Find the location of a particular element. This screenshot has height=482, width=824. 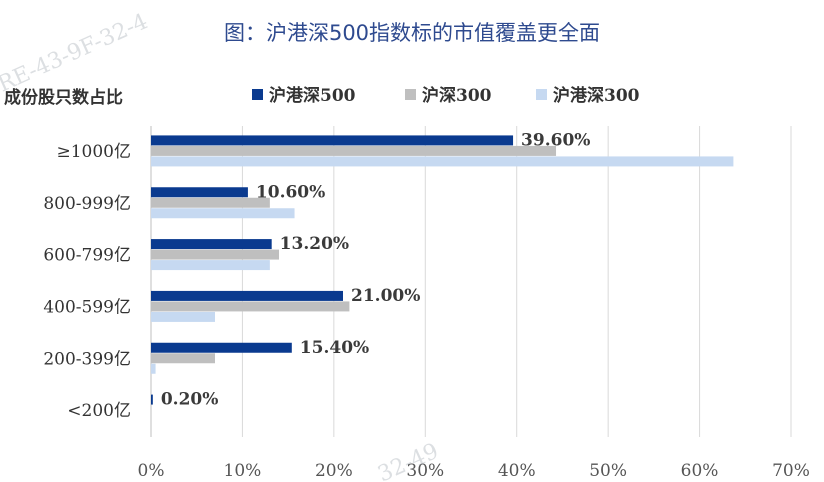

category-label: 400-599亿 is located at coordinates (87, 307).